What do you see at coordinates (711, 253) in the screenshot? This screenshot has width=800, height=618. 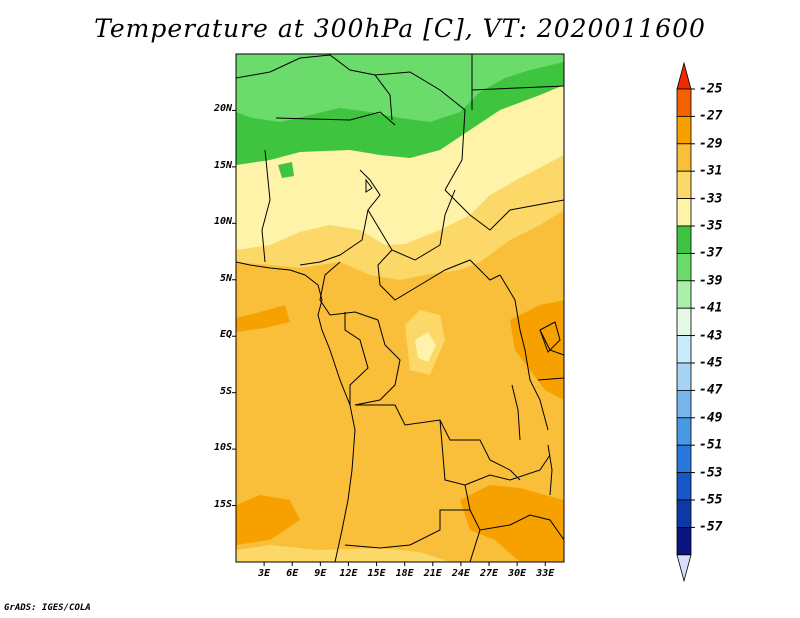 I see `colorbar-label: -37` at bounding box center [711, 253].